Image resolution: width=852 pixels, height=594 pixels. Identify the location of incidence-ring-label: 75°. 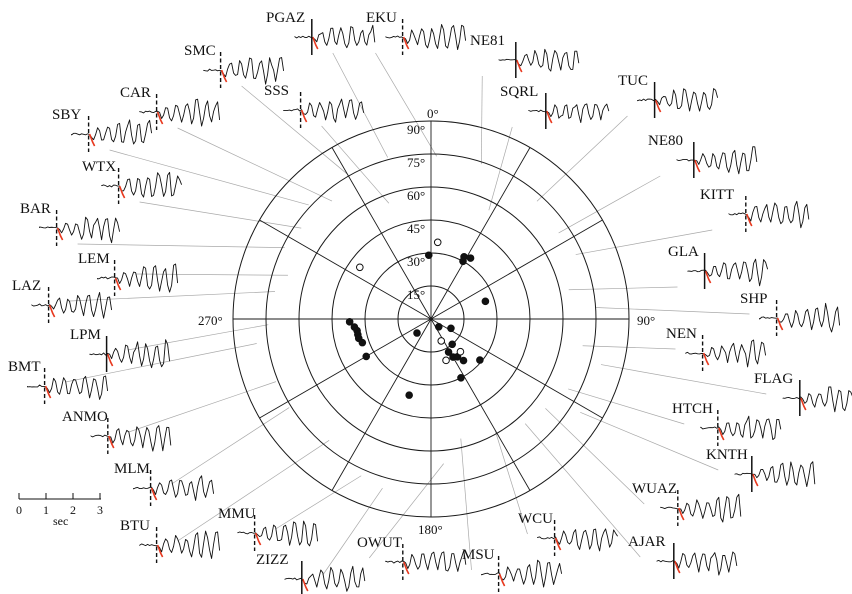
(416, 162).